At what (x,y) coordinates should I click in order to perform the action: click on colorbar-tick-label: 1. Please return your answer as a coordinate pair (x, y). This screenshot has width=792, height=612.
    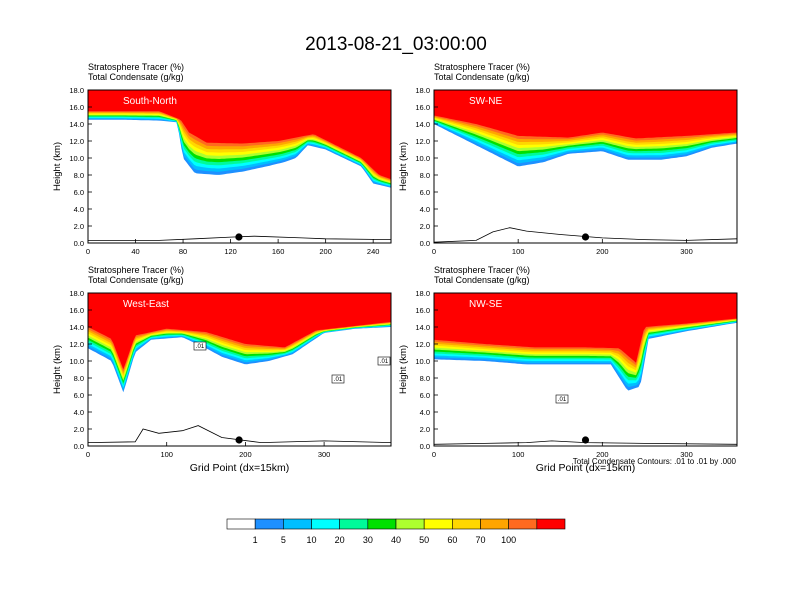
    Looking at the image, I should click on (255, 540).